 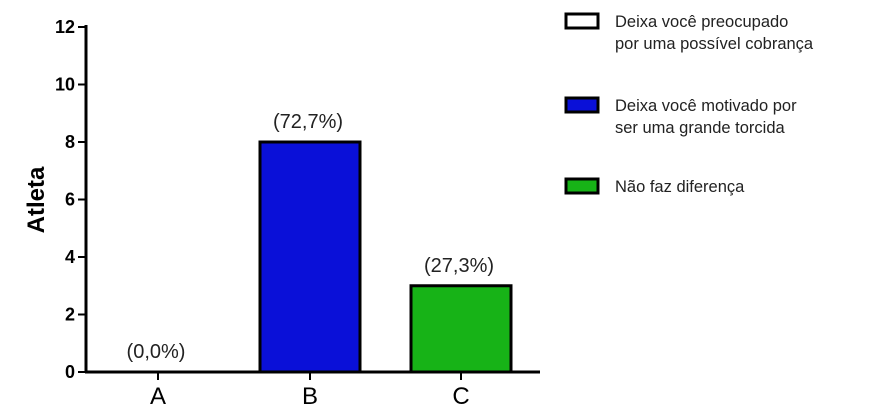 What do you see at coordinates (701, 22) in the screenshot?
I see `legend-label: Deixa você preocupado` at bounding box center [701, 22].